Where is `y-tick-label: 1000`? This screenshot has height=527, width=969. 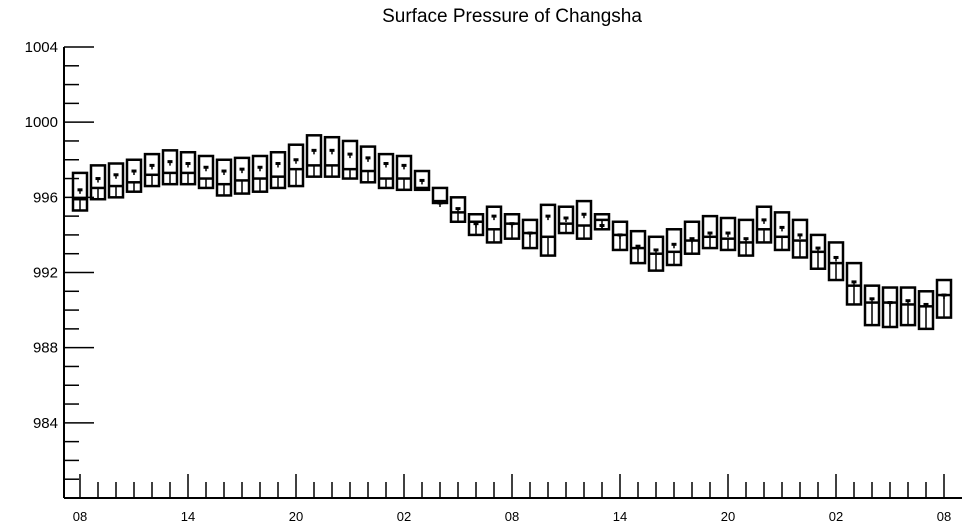
y-tick-label: 1000 is located at coordinates (41, 122).